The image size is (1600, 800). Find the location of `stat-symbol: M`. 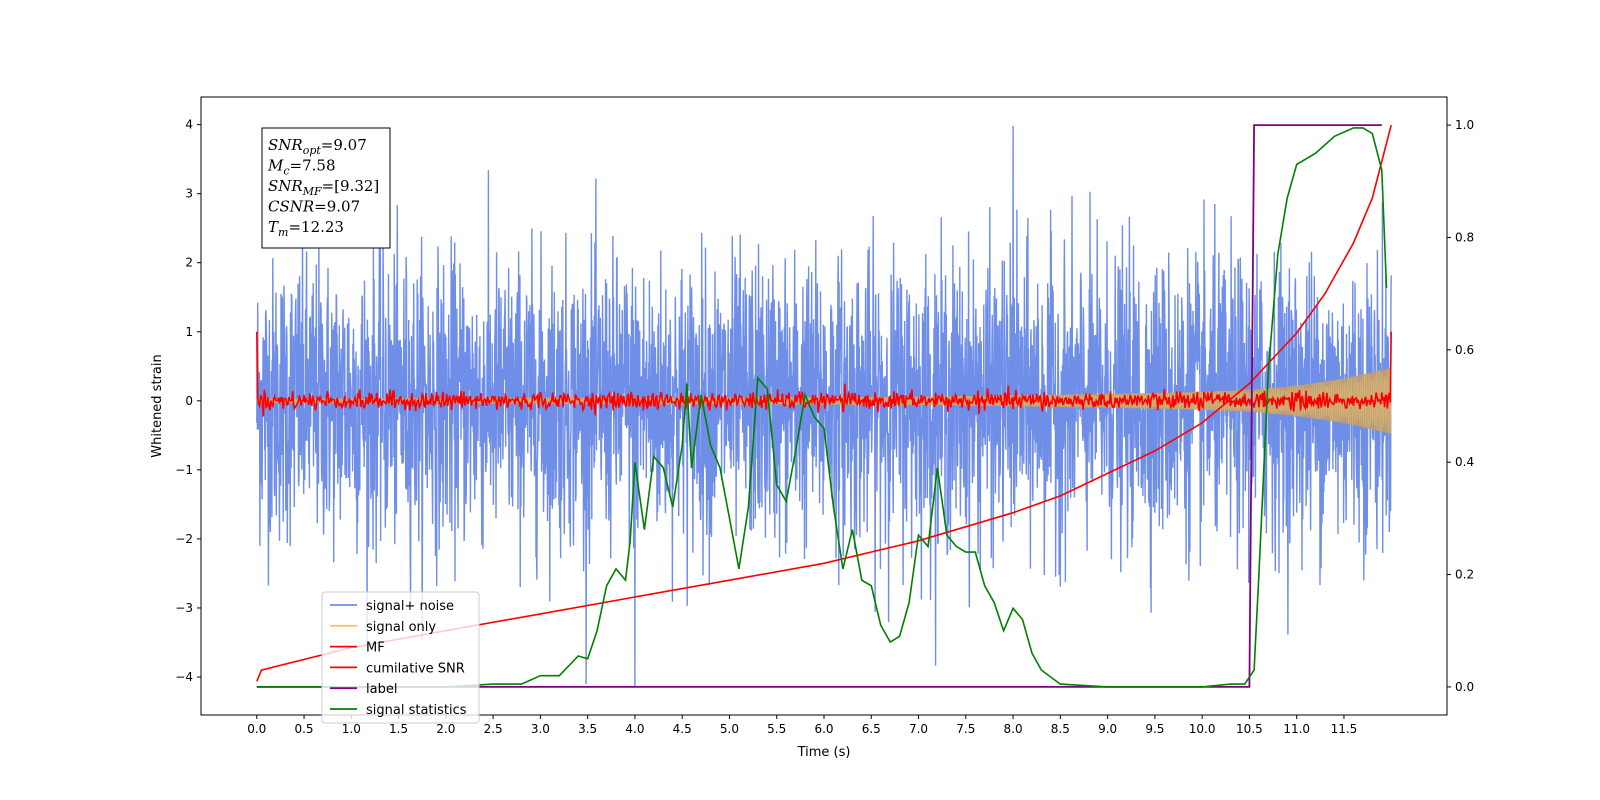

stat-symbol: M is located at coordinates (275, 166).